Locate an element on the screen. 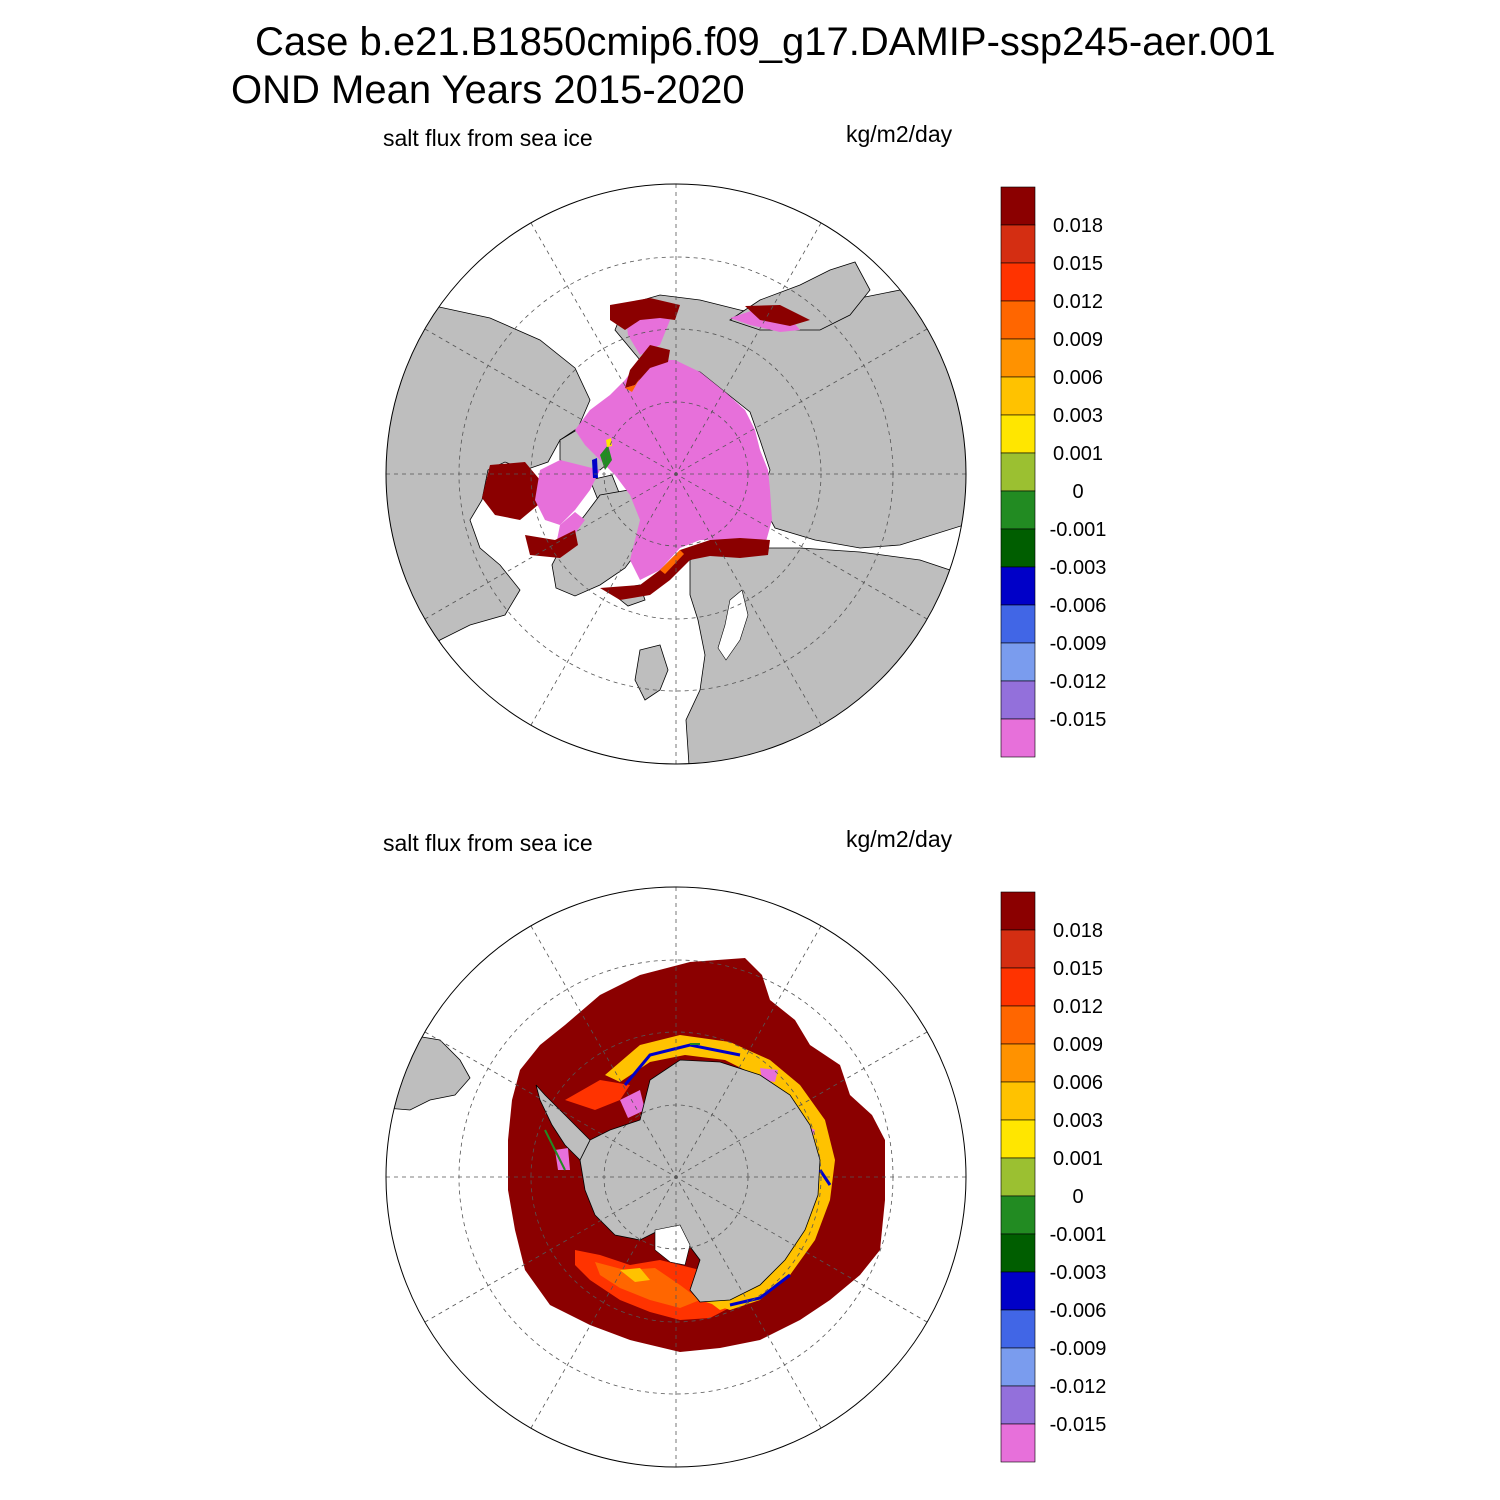 The width and height of the screenshot is (1500, 1500). south-colorbar-label: -0.001 is located at coordinates (1078, 1235).